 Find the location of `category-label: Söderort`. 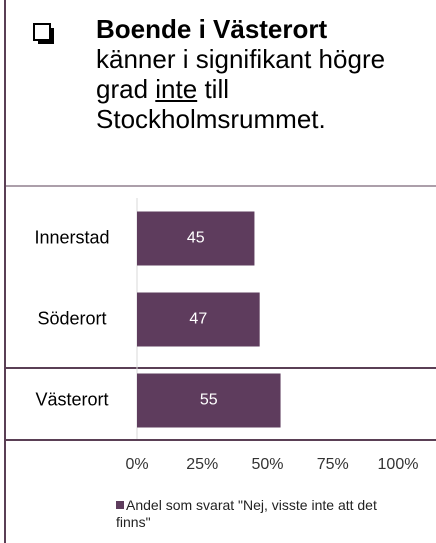

category-label: Söderort is located at coordinates (71, 318).